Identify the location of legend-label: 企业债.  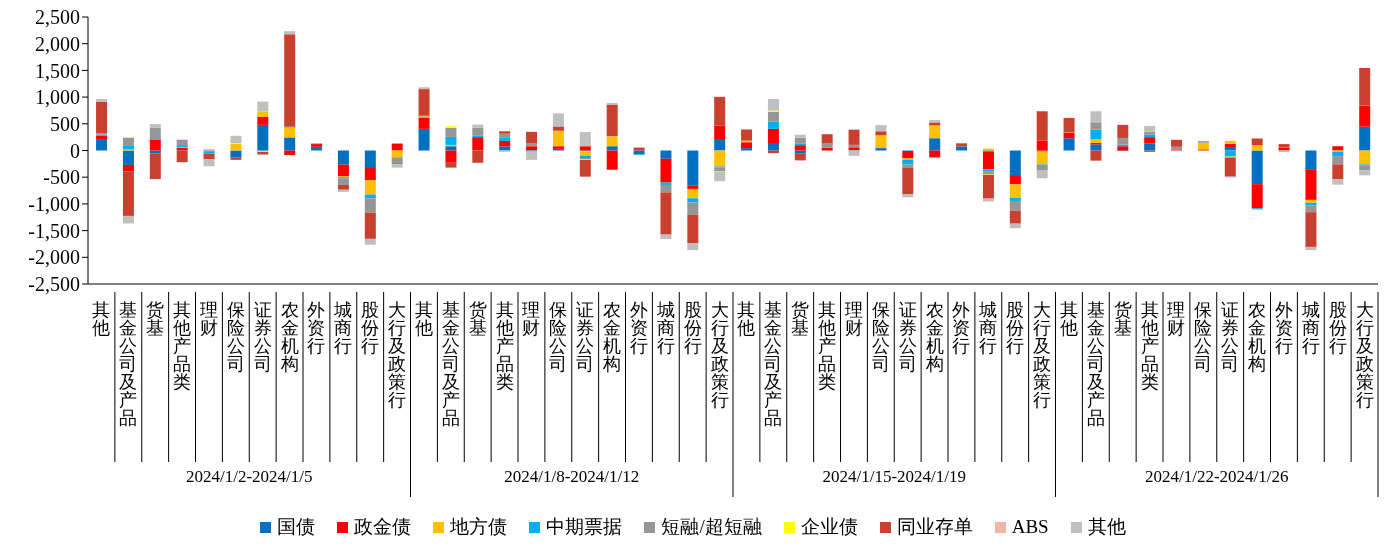
(829, 527).